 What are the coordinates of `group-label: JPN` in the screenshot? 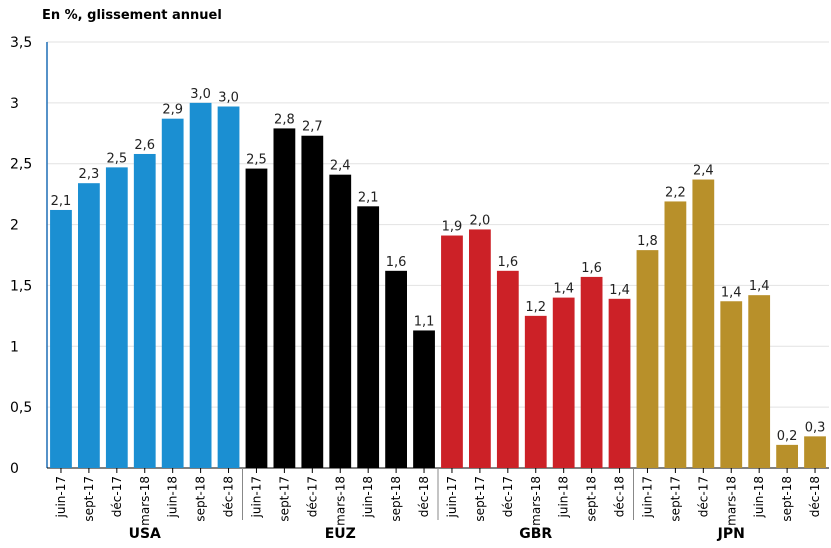 It's located at (731, 534).